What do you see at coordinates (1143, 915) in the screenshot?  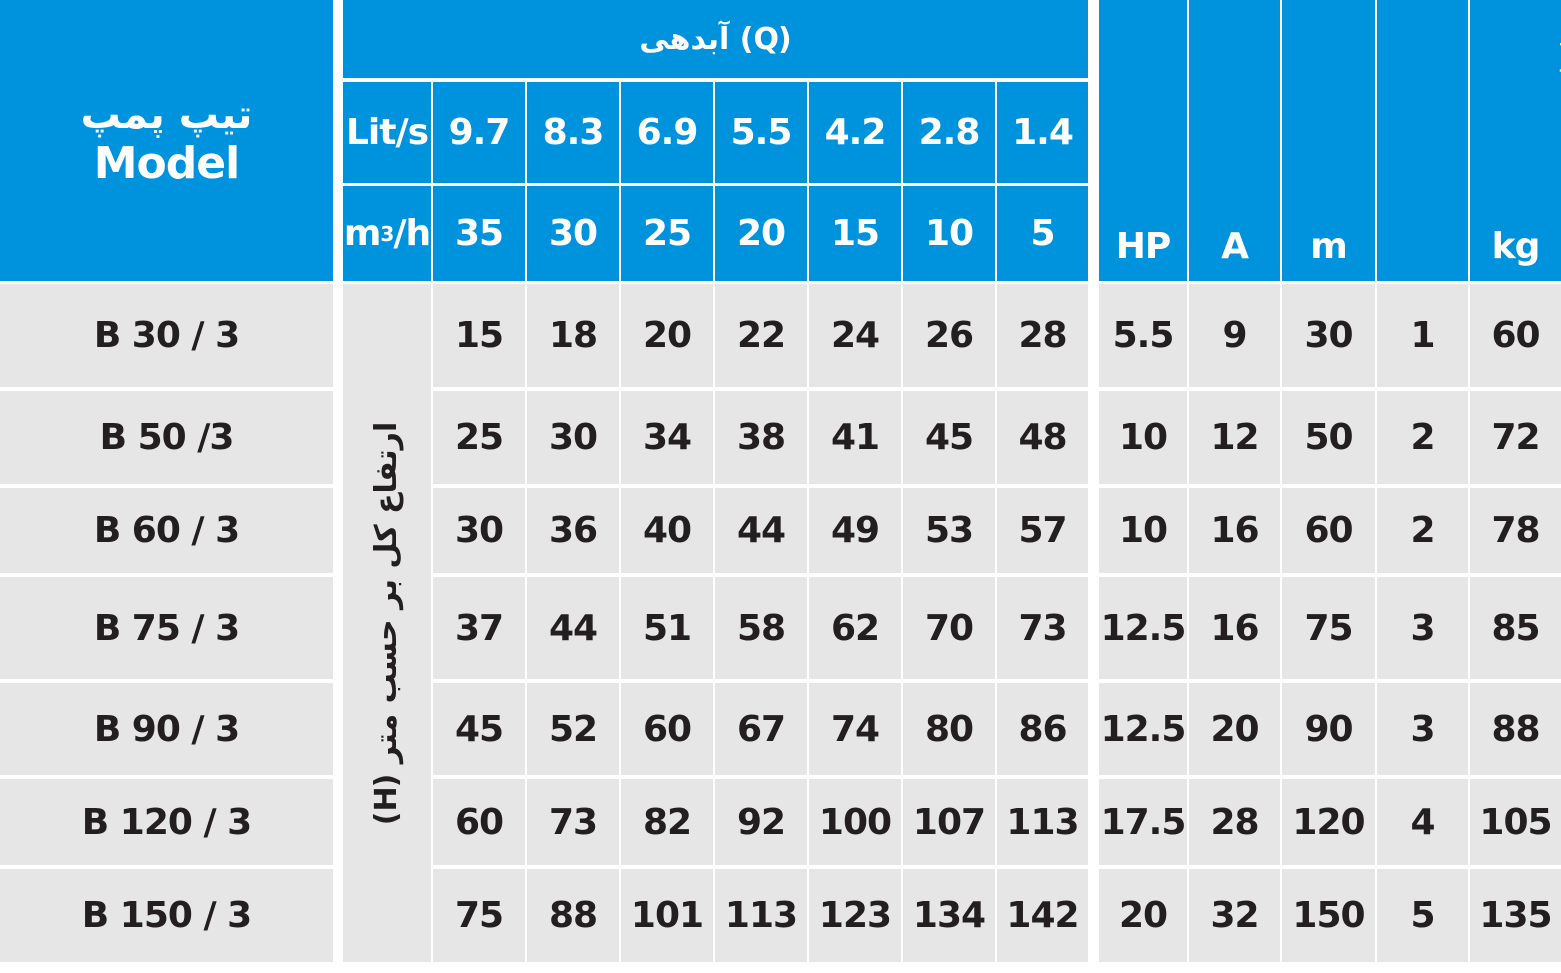 I see `hp-value: 20` at bounding box center [1143, 915].